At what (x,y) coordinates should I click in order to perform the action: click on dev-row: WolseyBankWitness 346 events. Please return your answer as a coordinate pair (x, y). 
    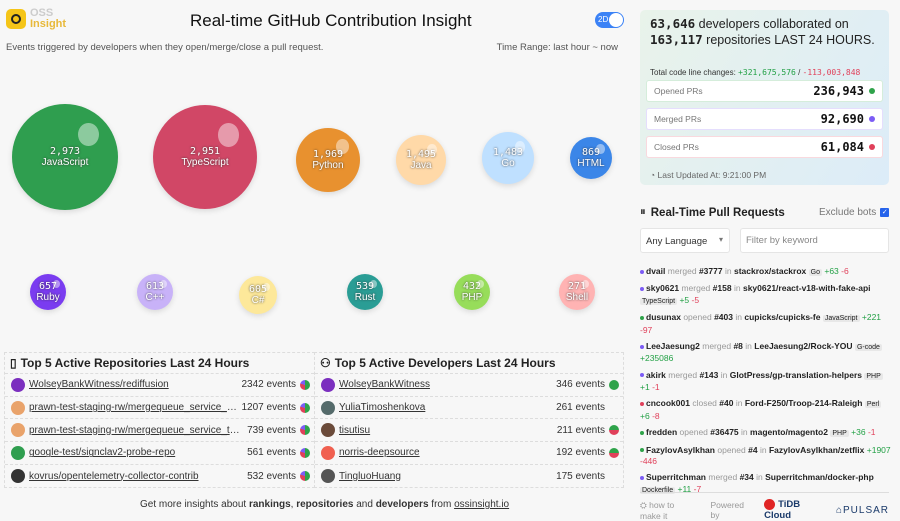
    Looking at the image, I should click on (469, 385).